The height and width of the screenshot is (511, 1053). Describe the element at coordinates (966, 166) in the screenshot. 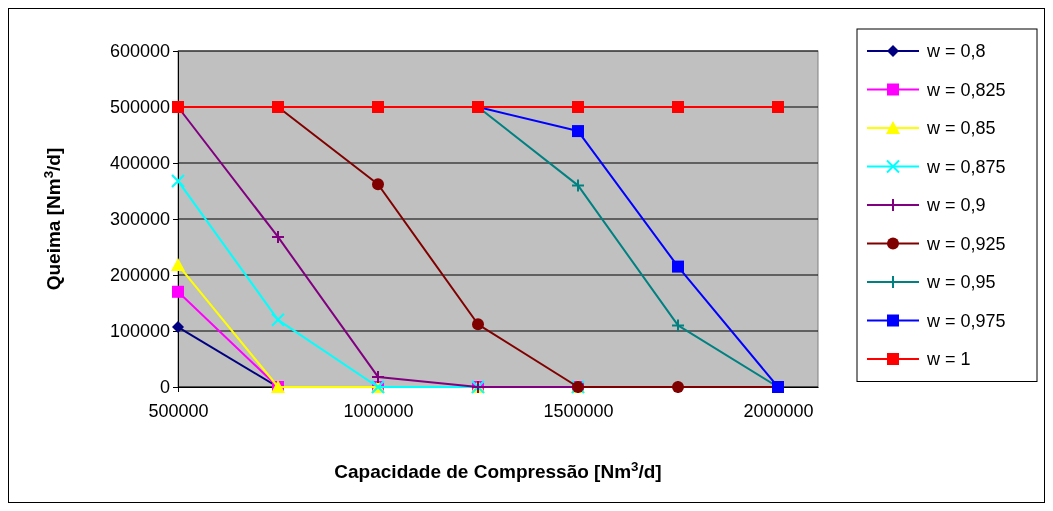

I see `legend-label: w = 0,875` at that location.